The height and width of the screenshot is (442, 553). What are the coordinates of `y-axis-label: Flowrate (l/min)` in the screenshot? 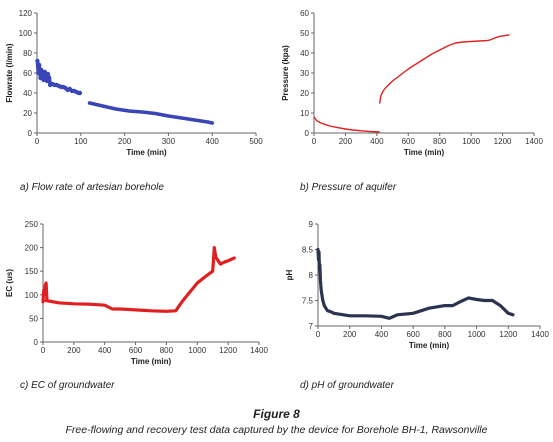 It's located at (9, 72).